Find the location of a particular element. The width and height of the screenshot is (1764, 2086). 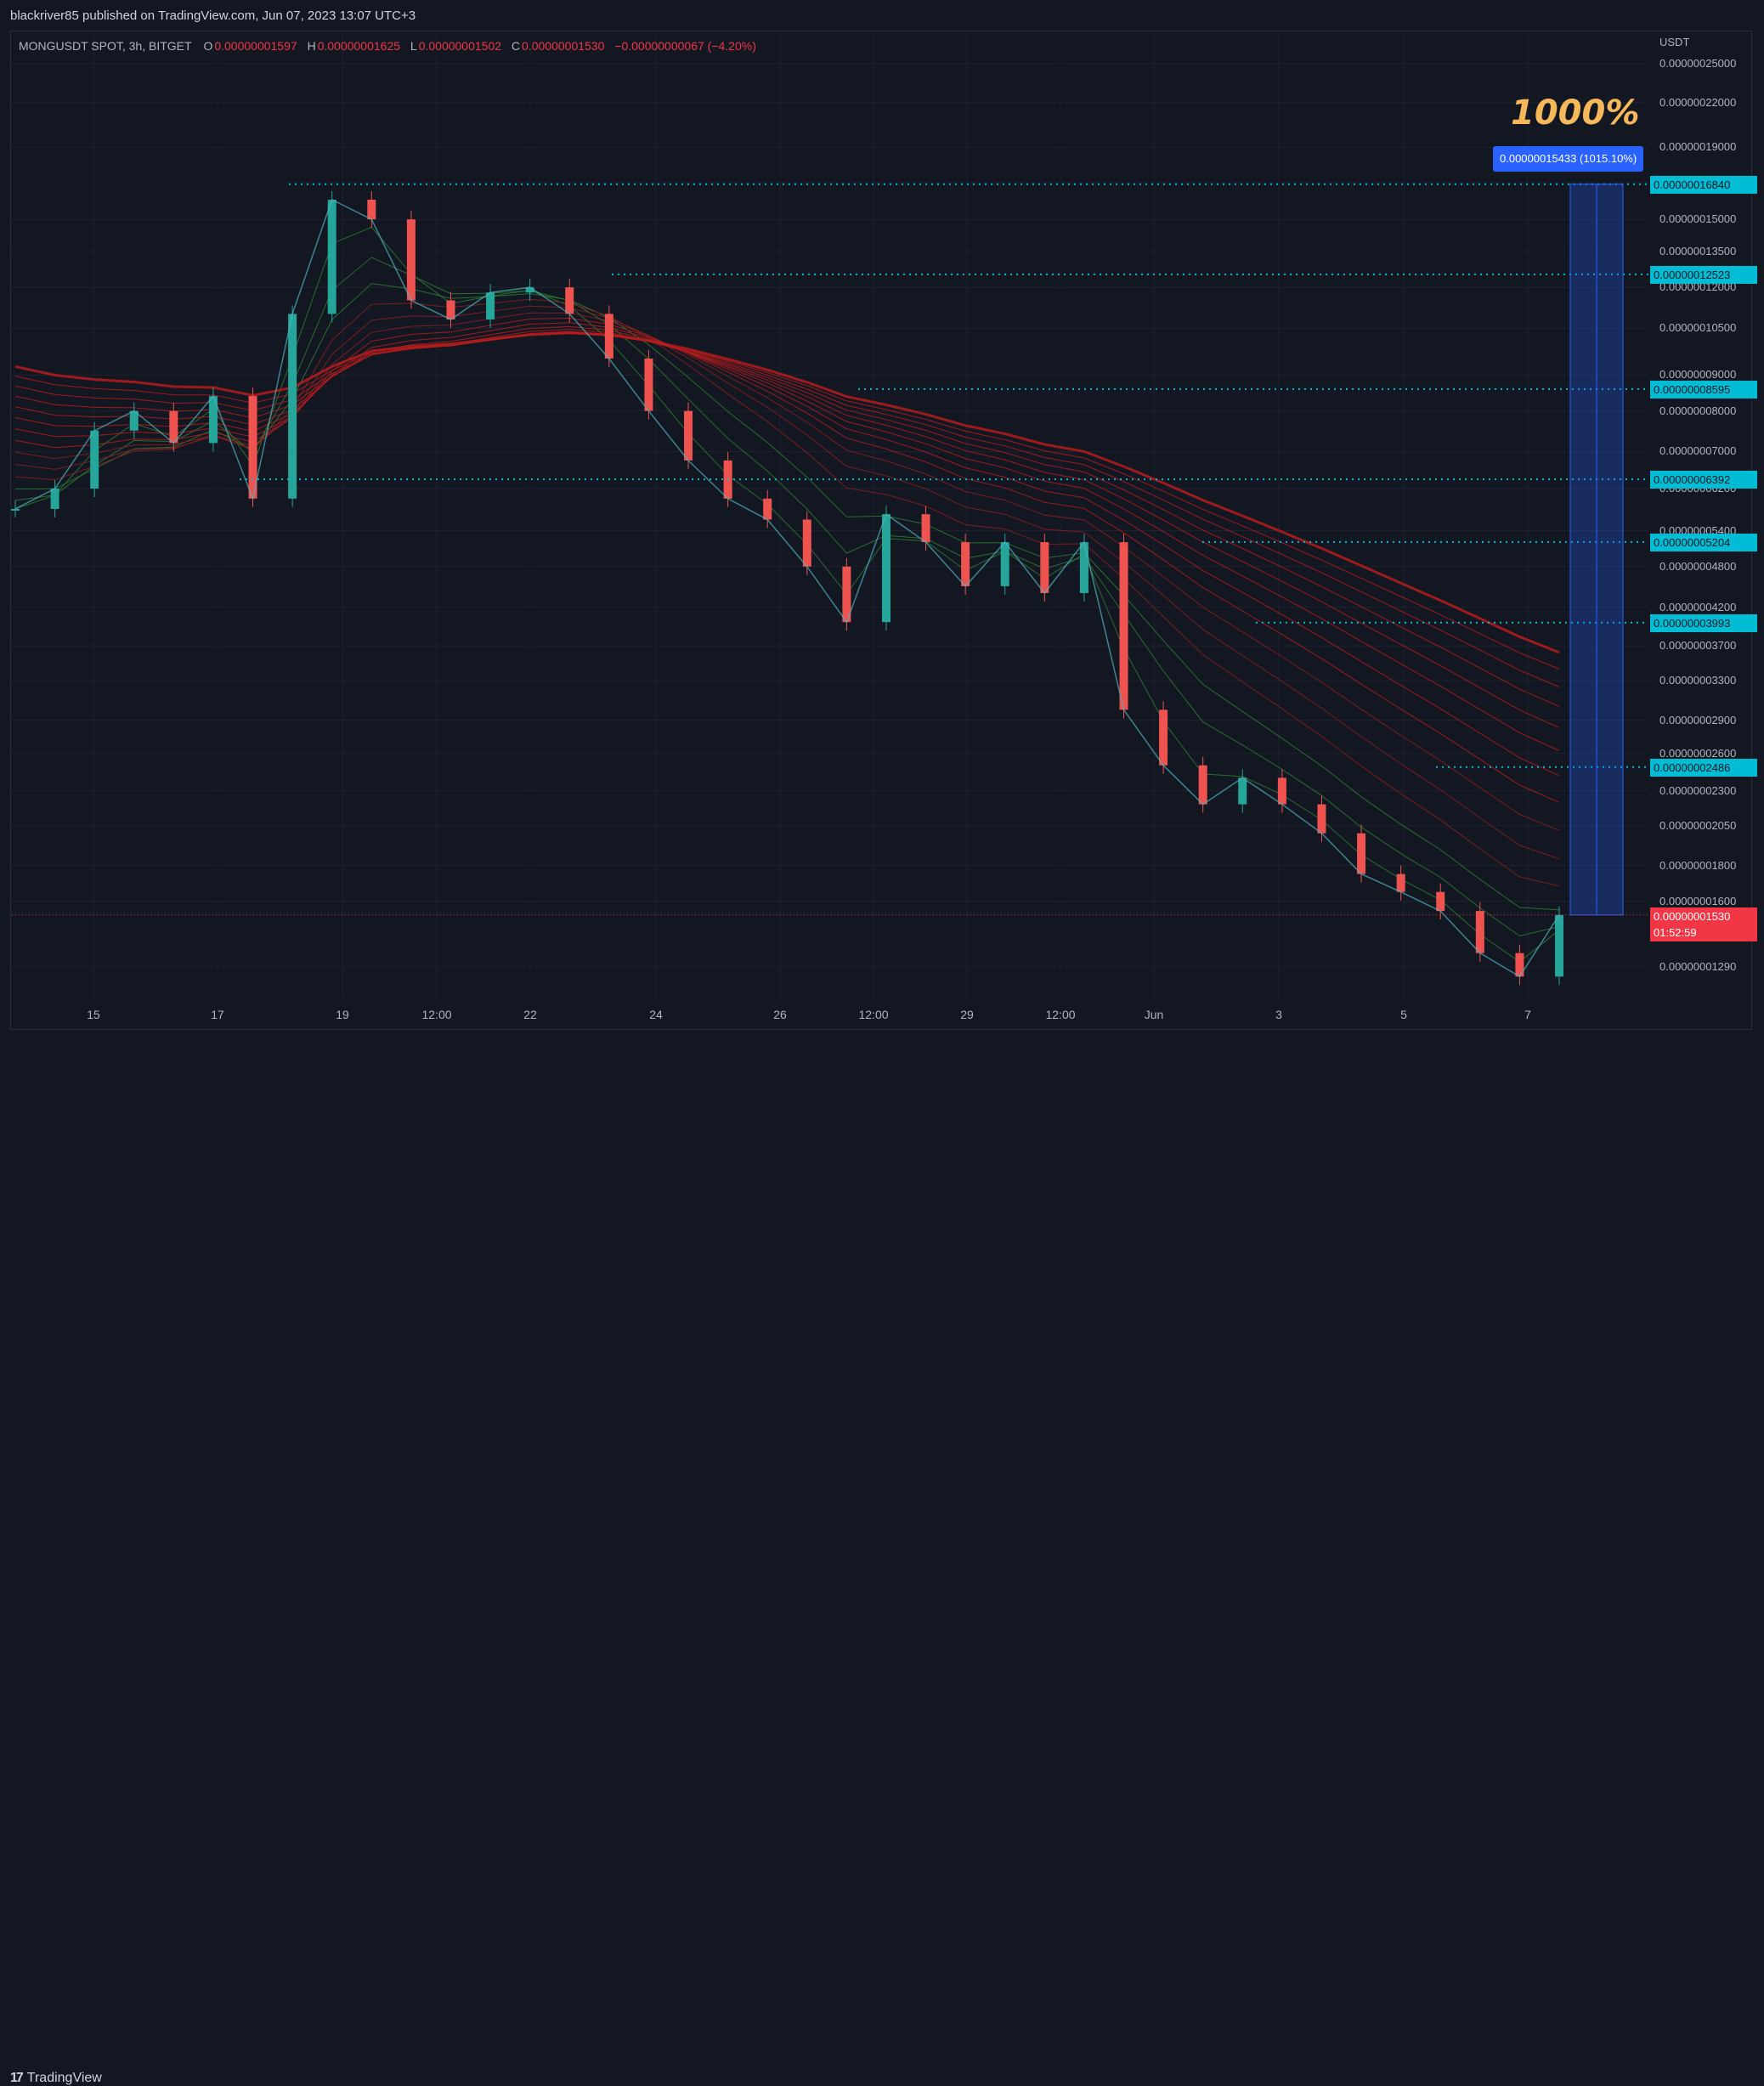

x-tick-label: Jun is located at coordinates (1154, 1014).